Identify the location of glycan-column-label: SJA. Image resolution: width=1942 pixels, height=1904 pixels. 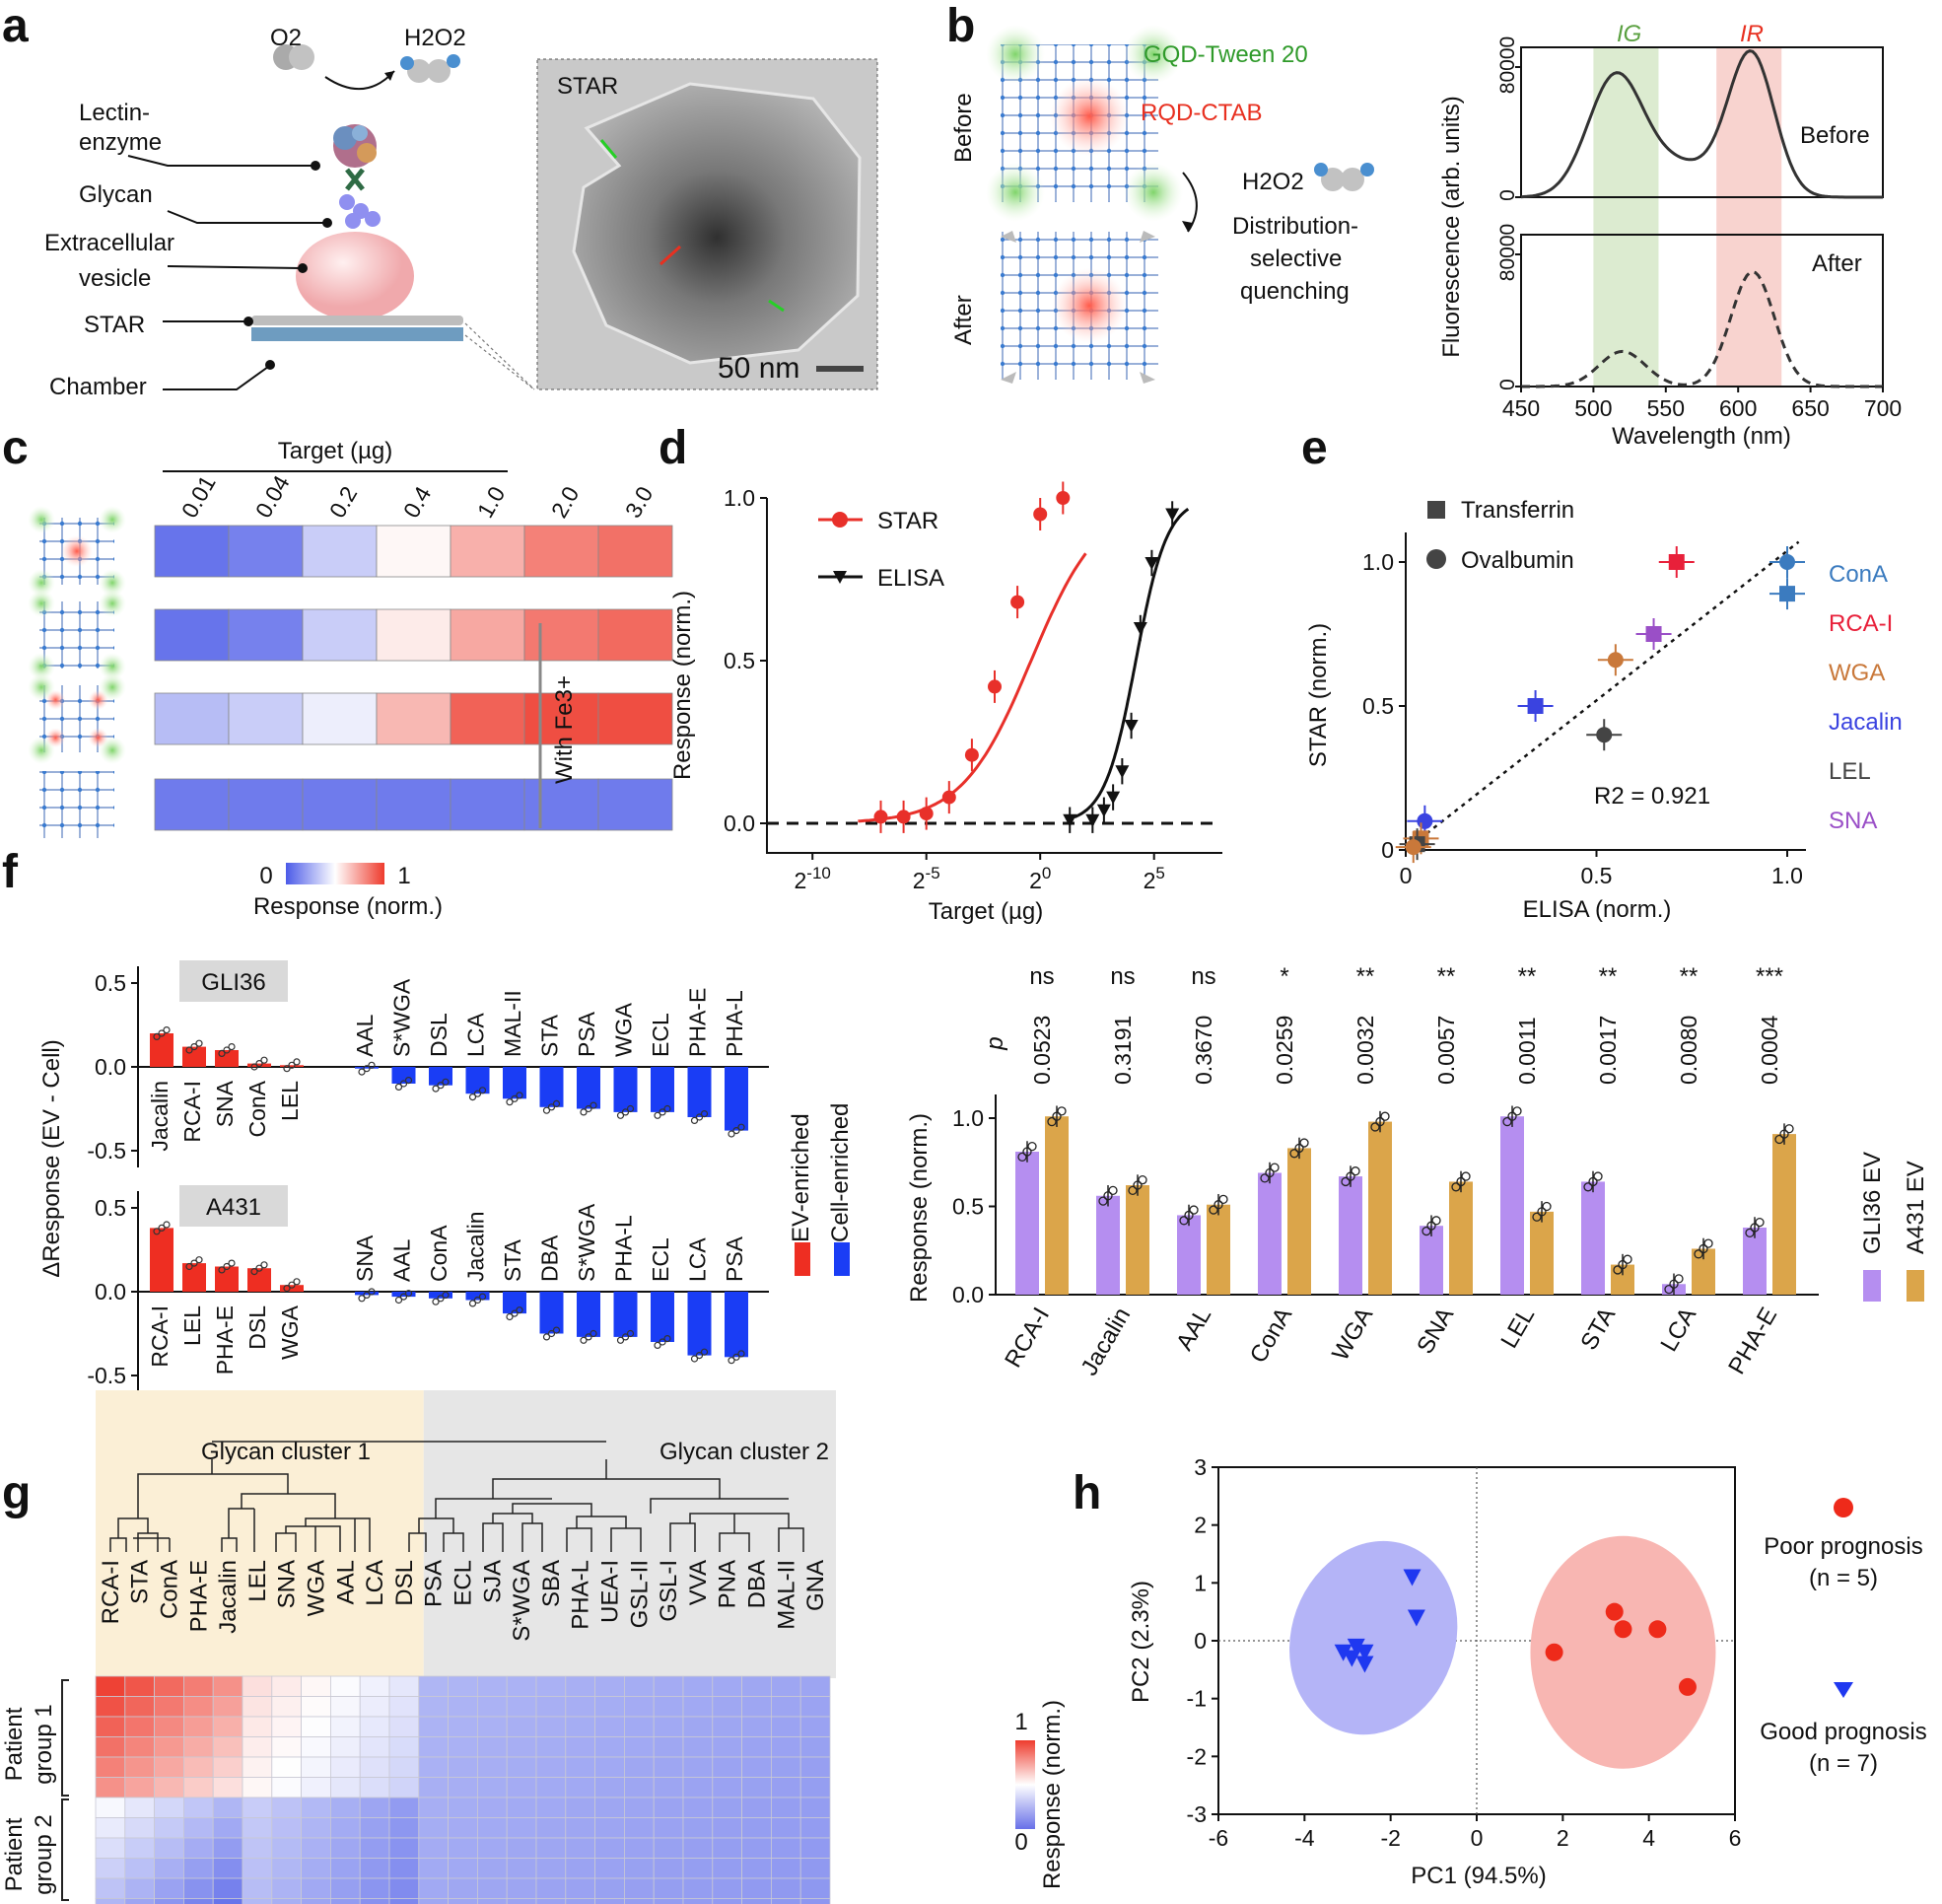
(493, 1581).